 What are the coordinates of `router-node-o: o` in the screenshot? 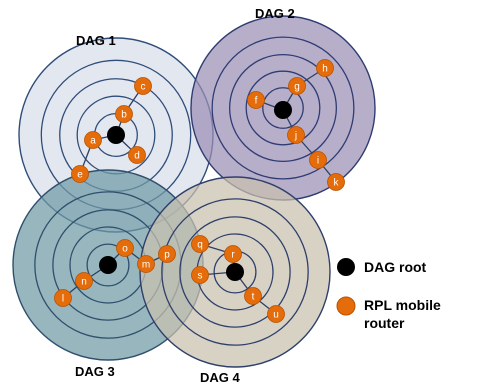 It's located at (125, 248).